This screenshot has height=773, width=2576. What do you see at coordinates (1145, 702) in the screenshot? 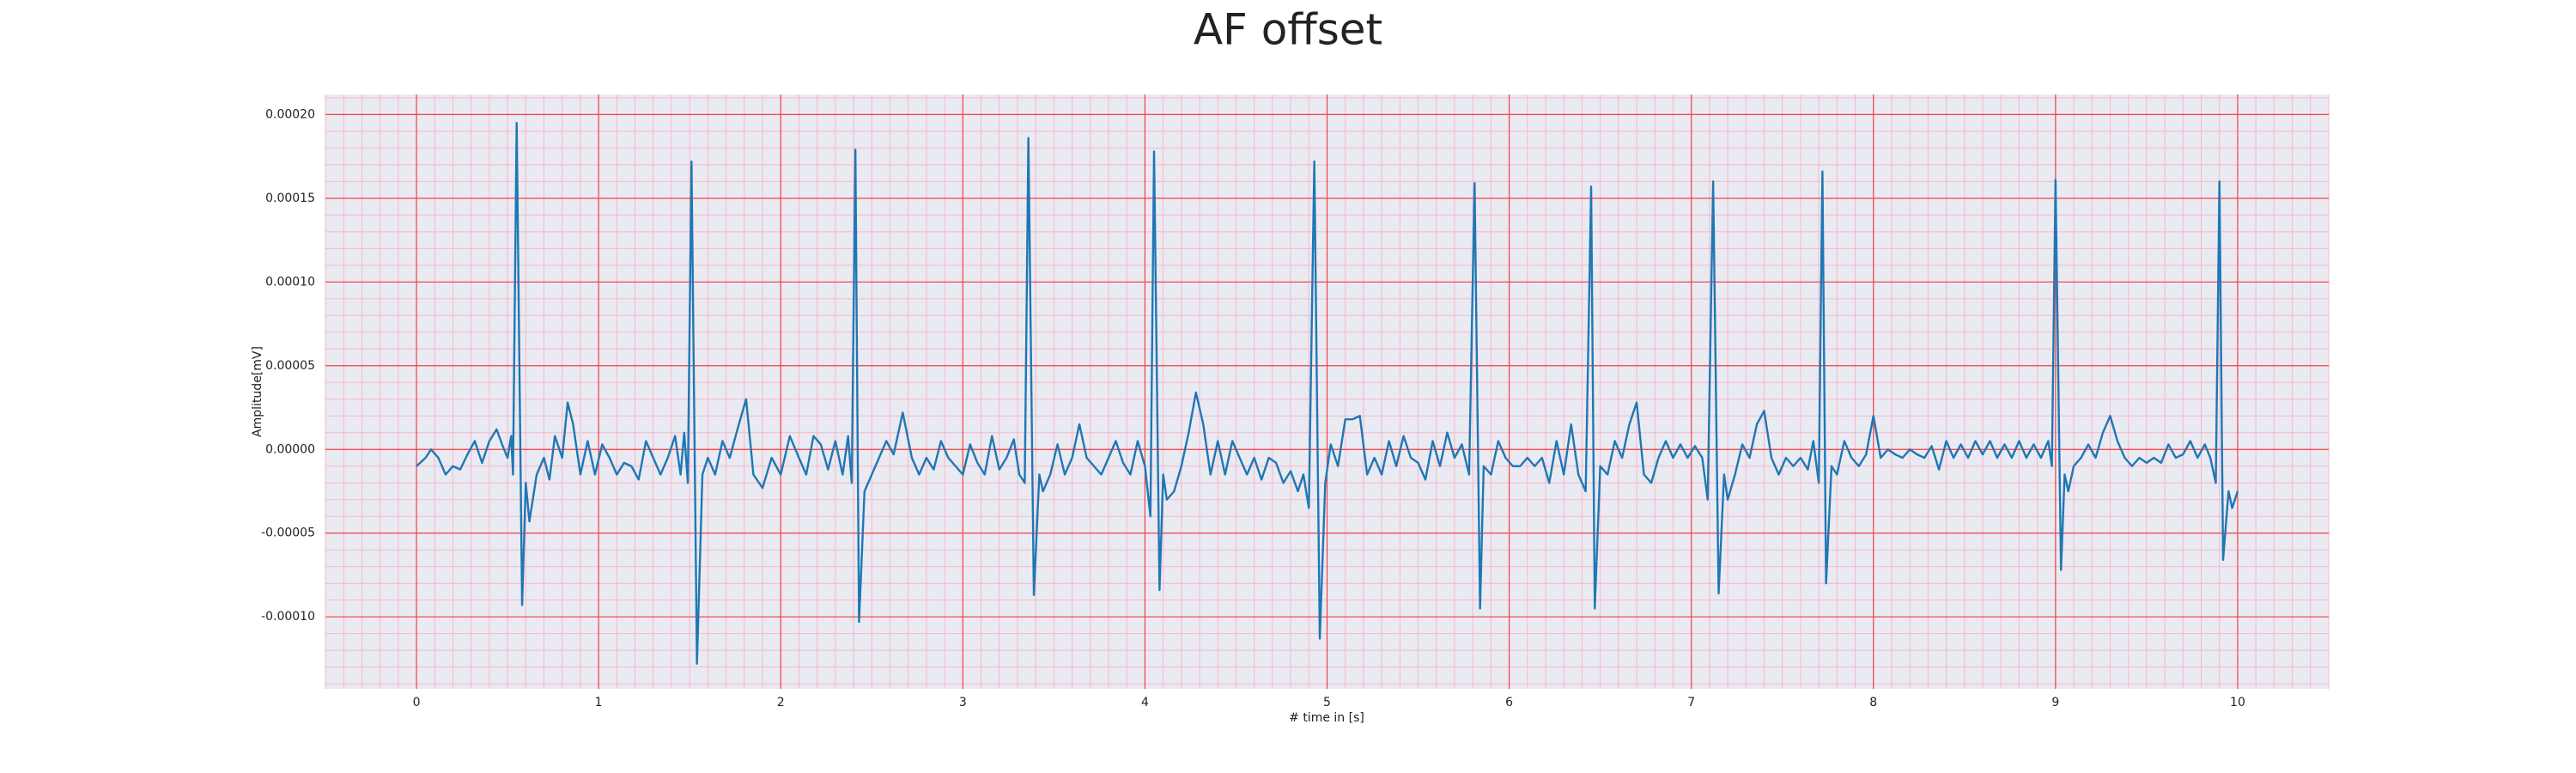
I see `x-tick-label: 4` at bounding box center [1145, 702].